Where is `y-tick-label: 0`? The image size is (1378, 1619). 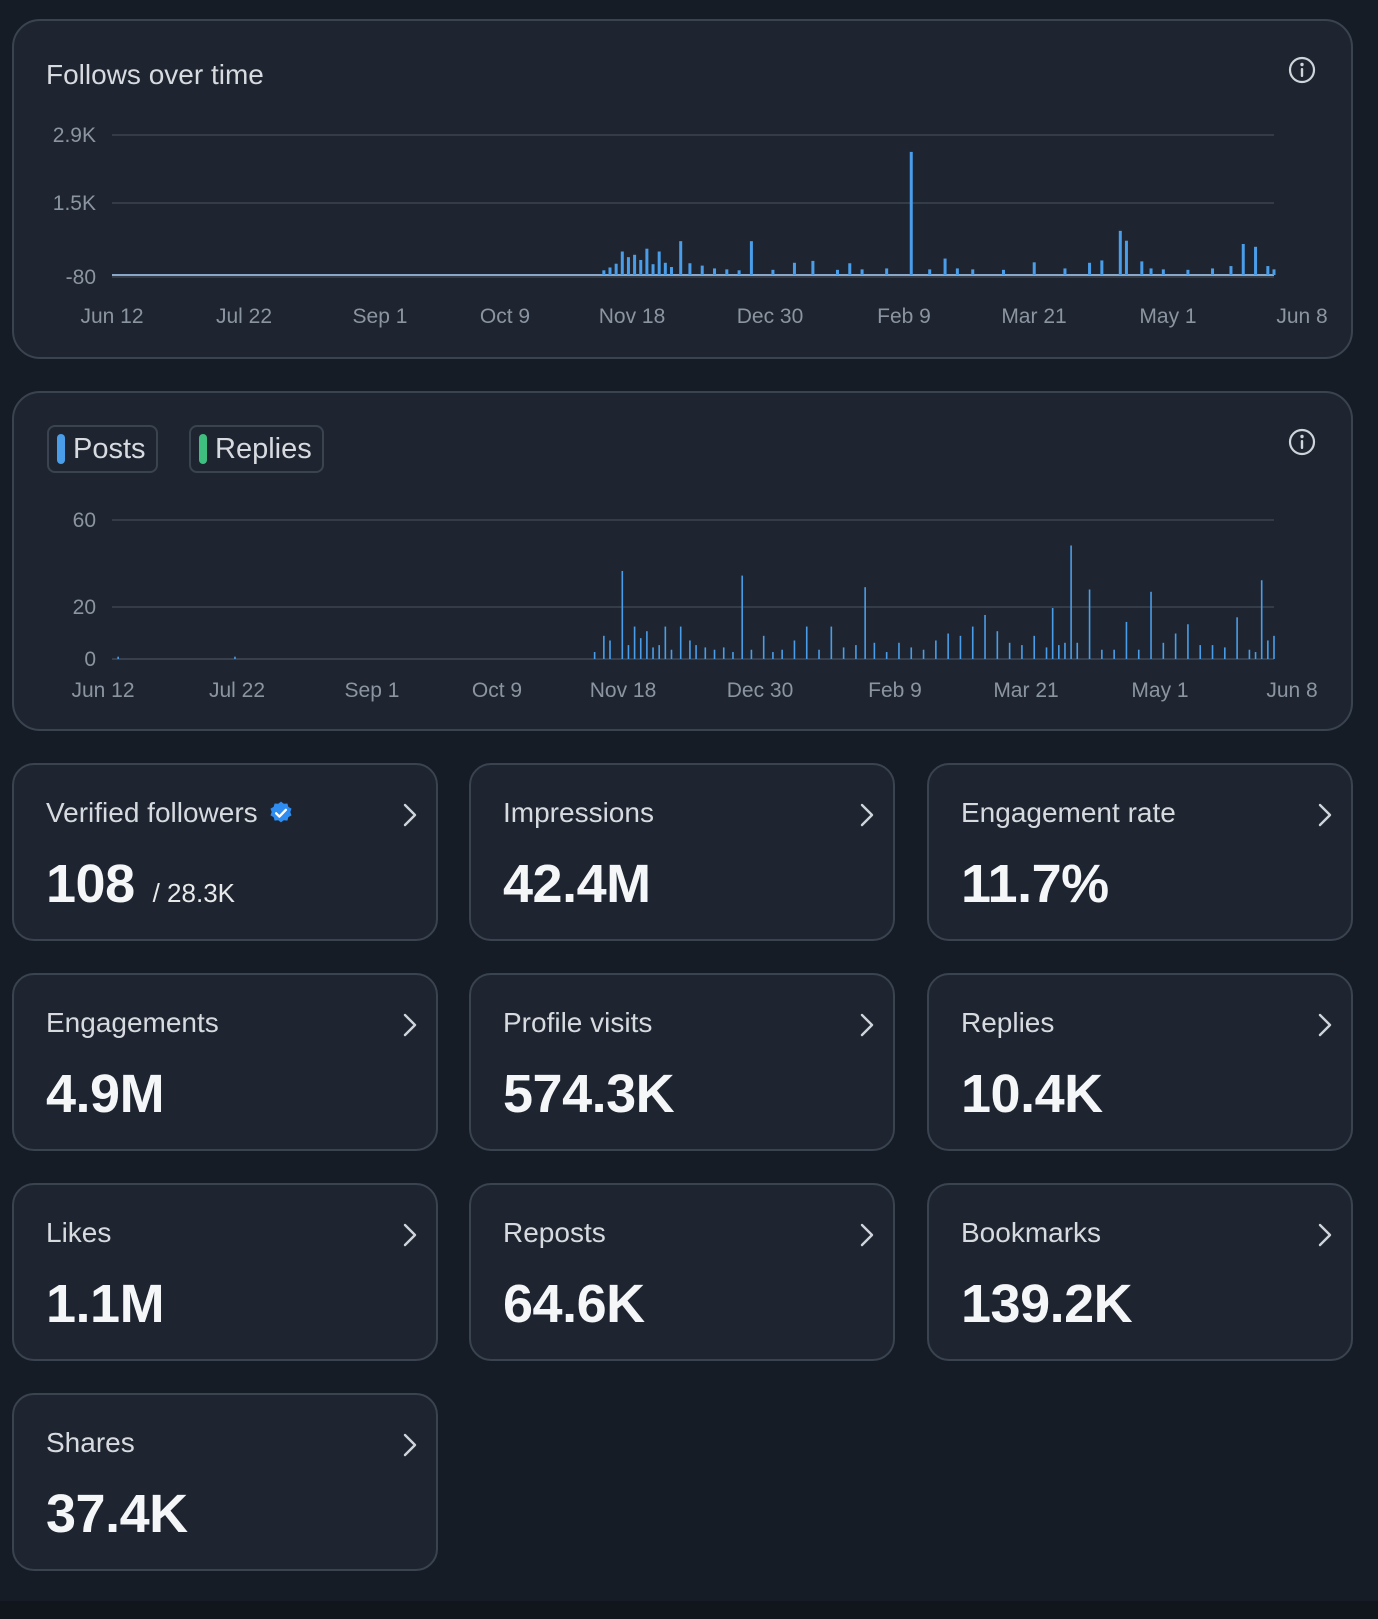
y-tick-label: 0 is located at coordinates (90, 659).